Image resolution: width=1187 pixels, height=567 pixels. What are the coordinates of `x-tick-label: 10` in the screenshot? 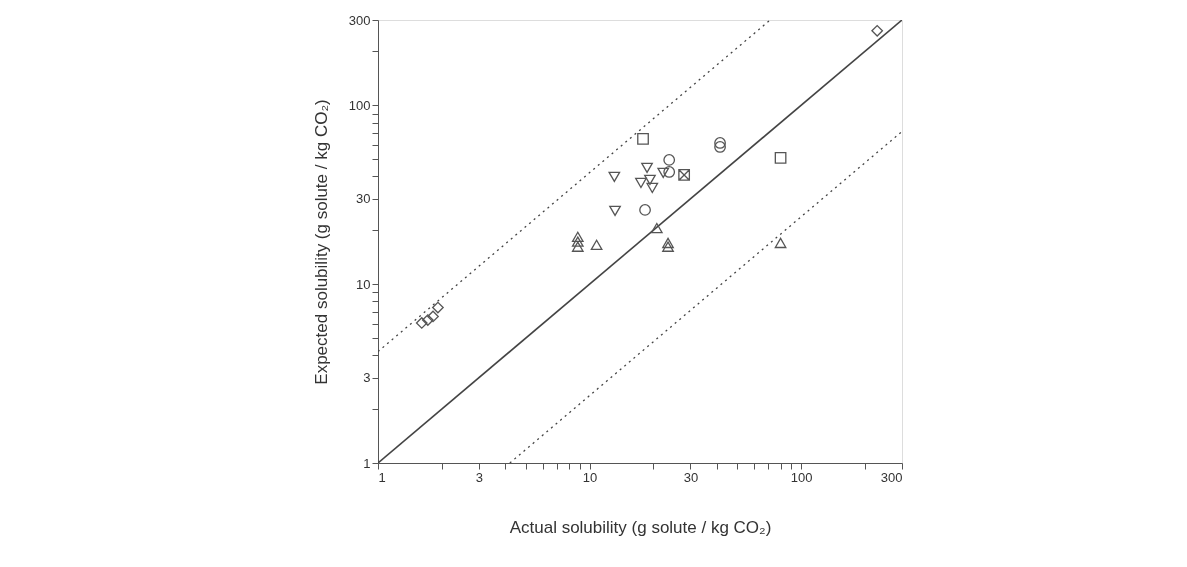 It's located at (590, 477).